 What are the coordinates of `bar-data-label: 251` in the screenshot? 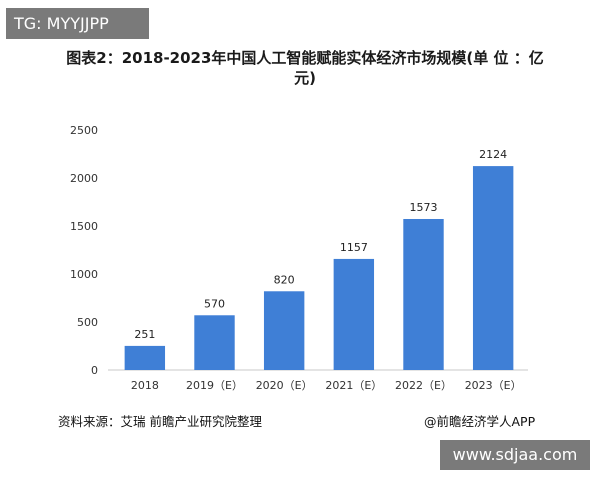 It's located at (144, 334).